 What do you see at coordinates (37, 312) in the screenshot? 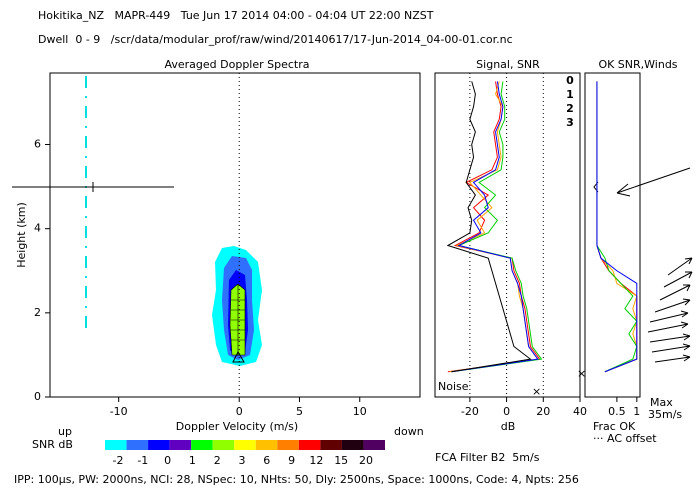
I see `y-tick-label: 2` at bounding box center [37, 312].